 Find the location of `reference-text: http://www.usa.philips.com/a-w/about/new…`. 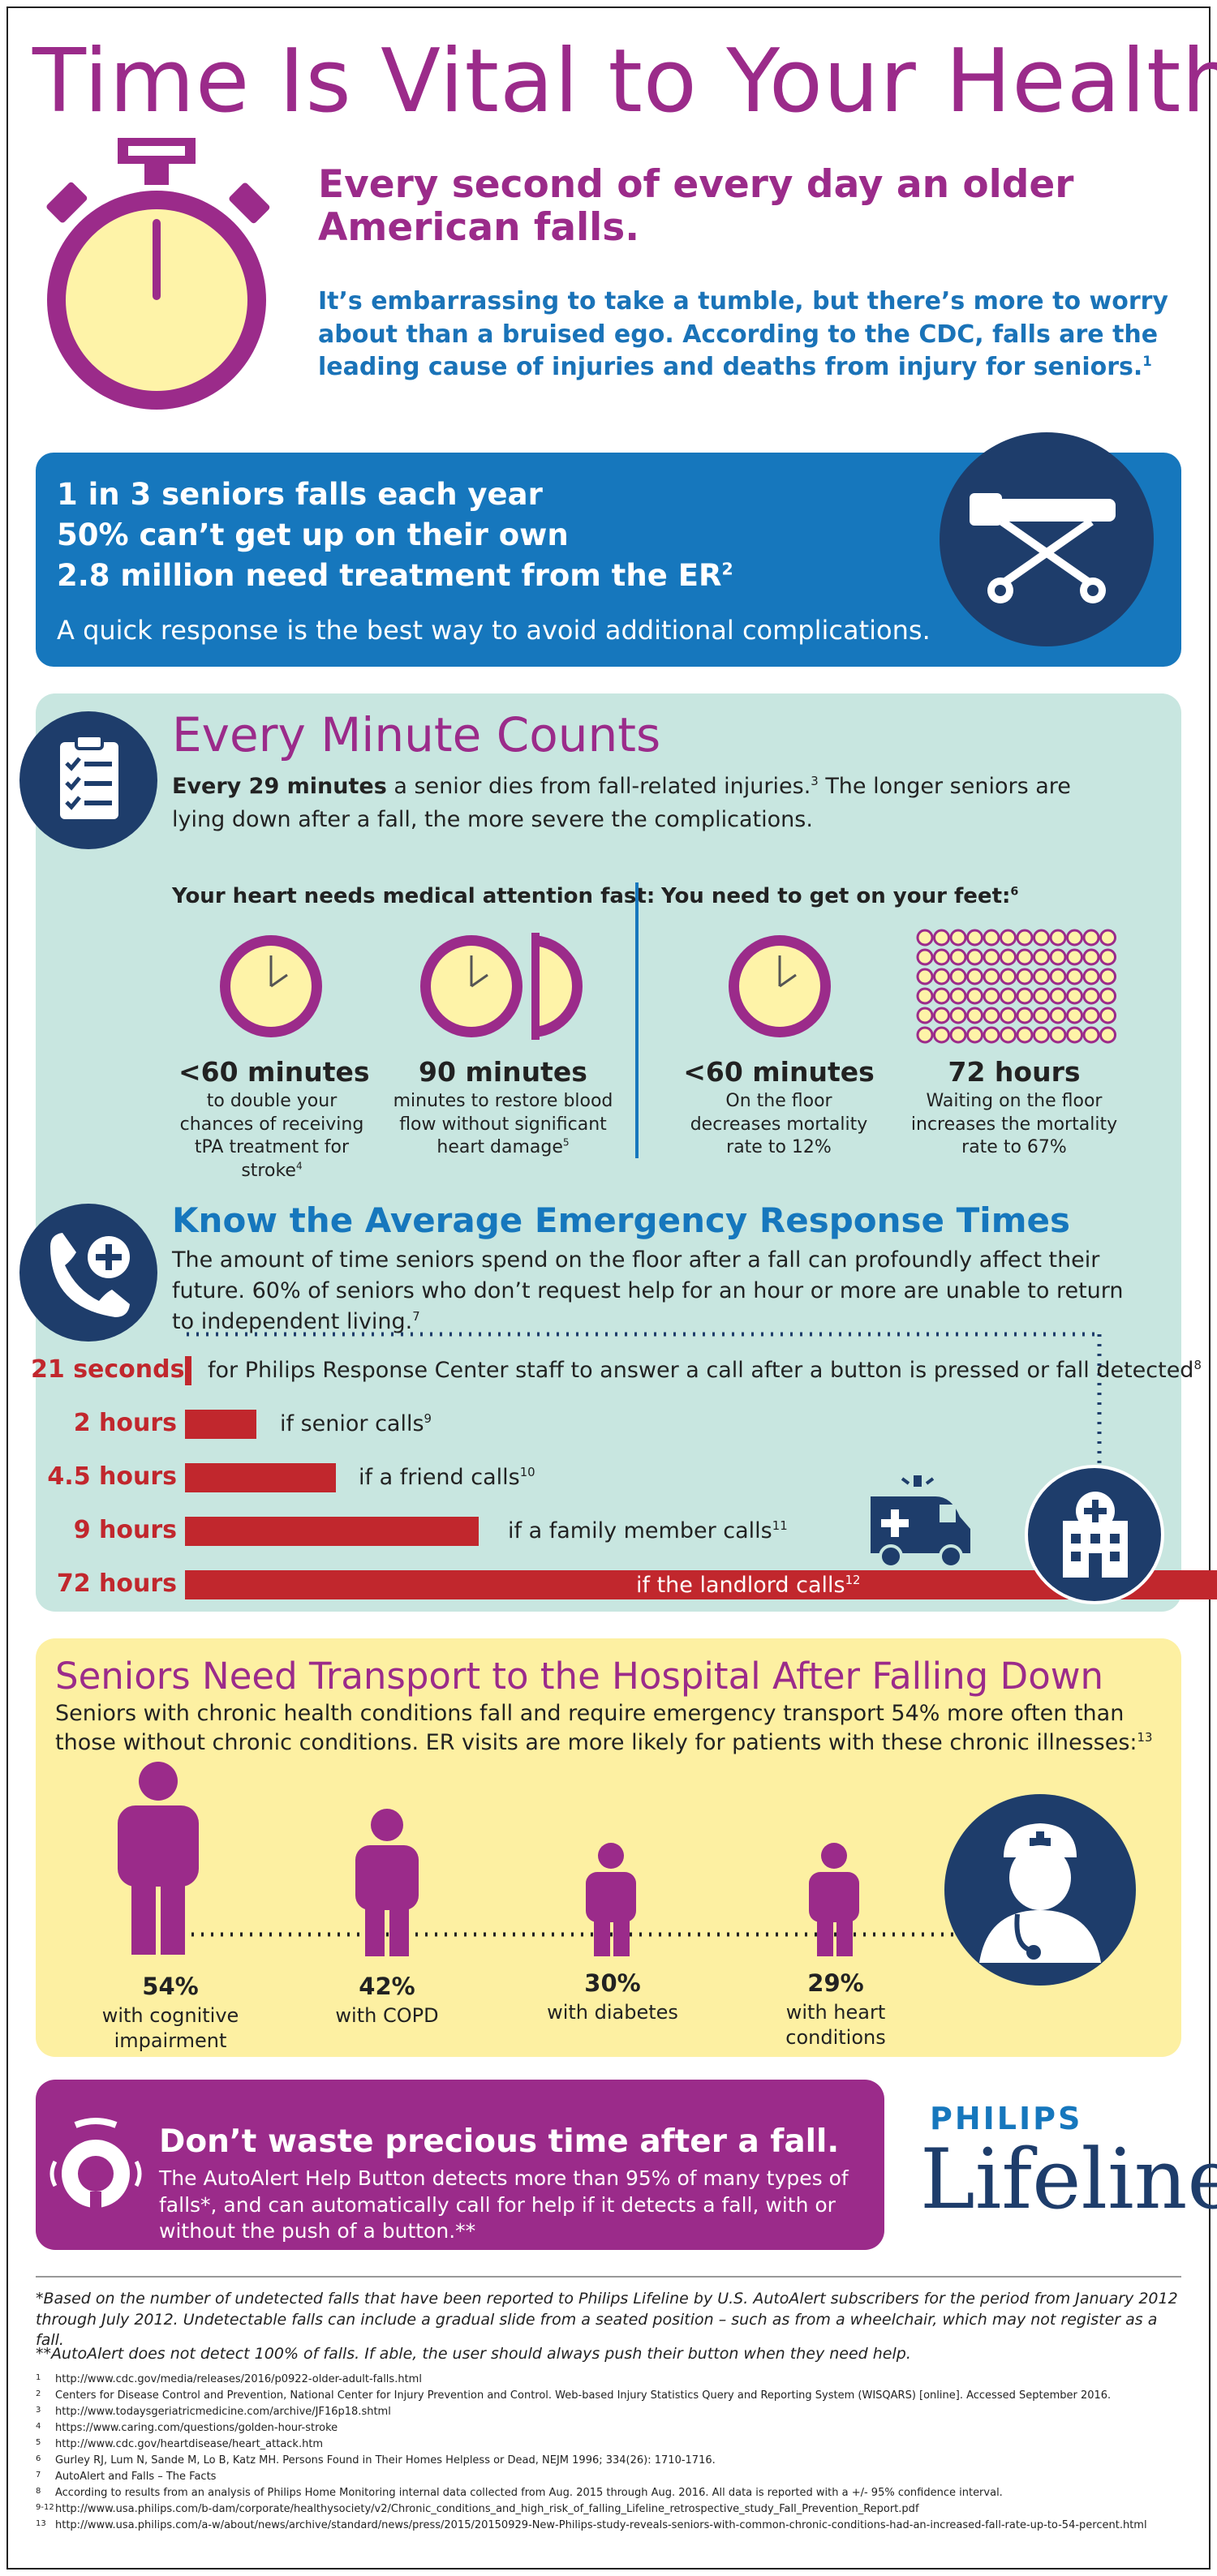

reference-text: http://www.usa.philips.com/a-w/about/new… is located at coordinates (601, 2525).